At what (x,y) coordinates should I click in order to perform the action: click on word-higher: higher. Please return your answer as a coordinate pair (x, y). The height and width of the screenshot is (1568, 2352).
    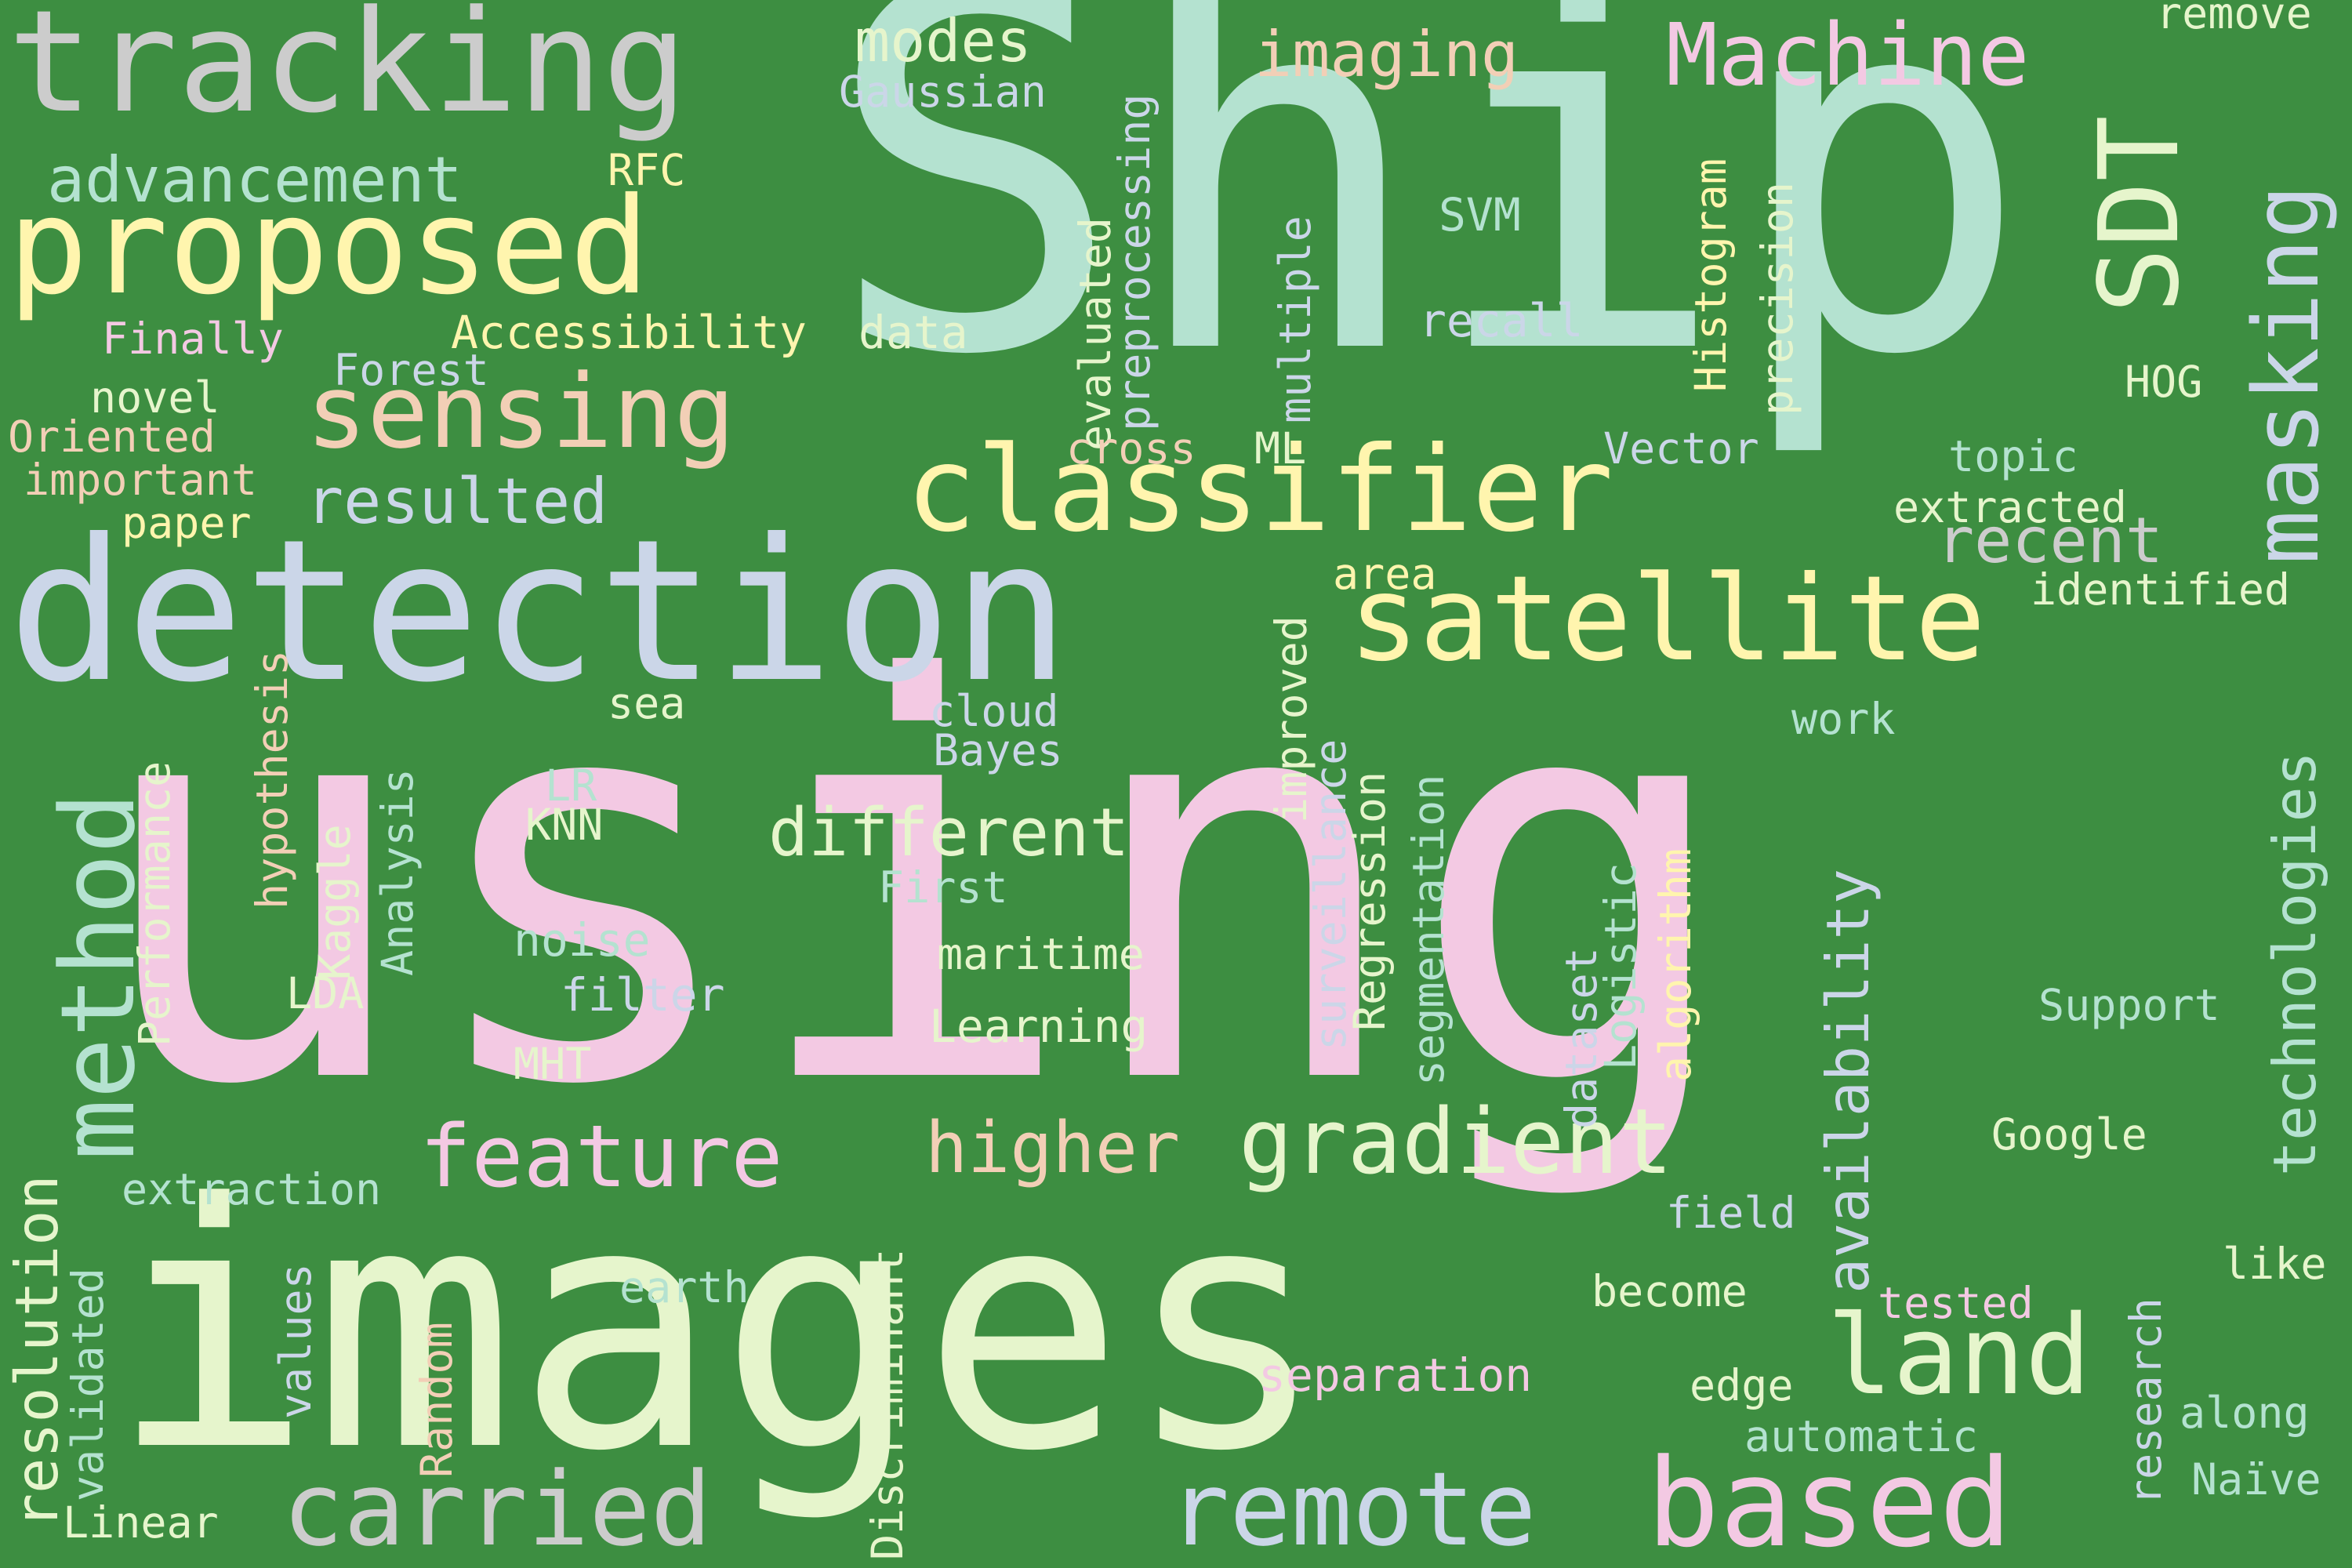
    Looking at the image, I should click on (1053, 1148).